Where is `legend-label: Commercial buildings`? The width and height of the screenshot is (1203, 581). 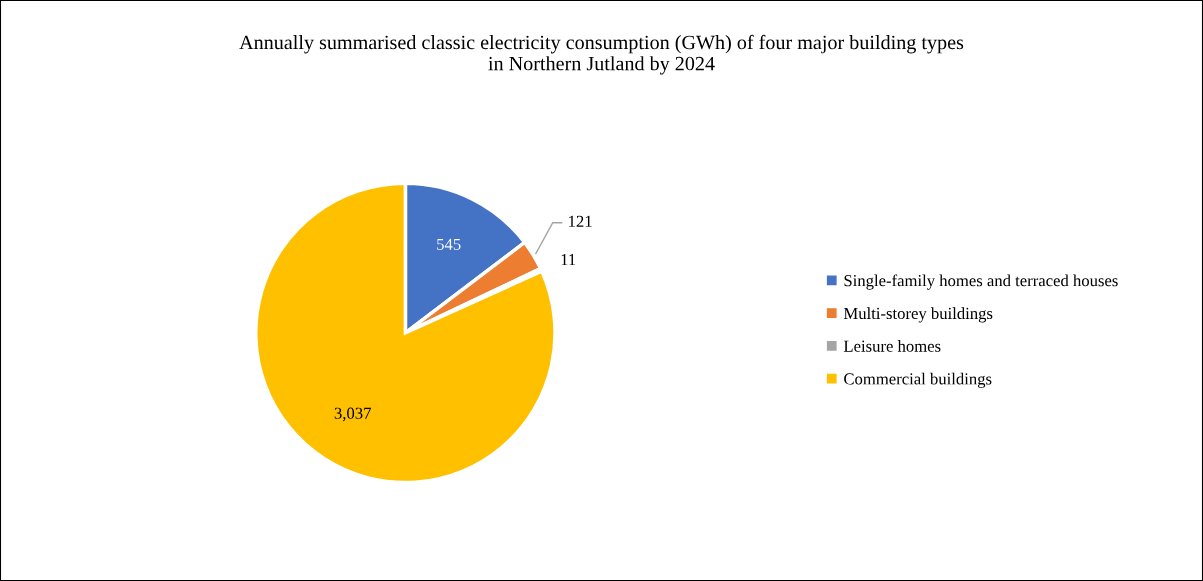 legend-label: Commercial buildings is located at coordinates (918, 380).